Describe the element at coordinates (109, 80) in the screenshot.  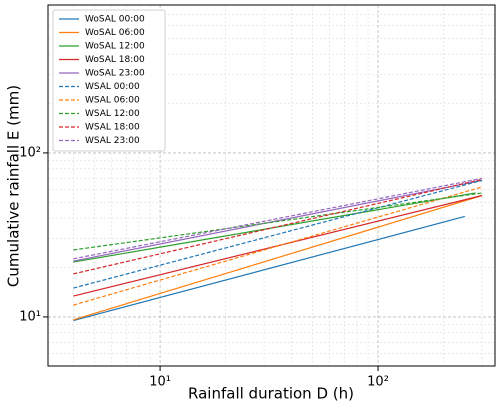
I see `legend-box` at that location.